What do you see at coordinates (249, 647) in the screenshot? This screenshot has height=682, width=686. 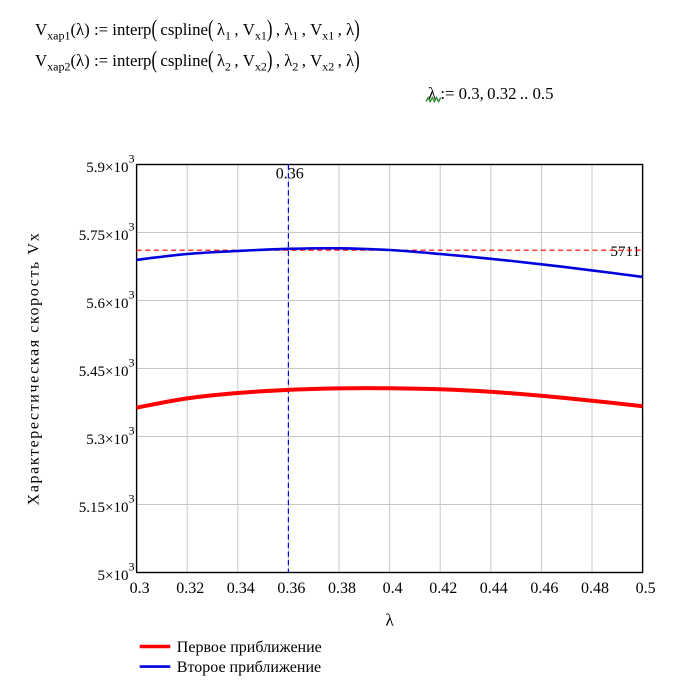 I see `svg-text: Первое приближение` at bounding box center [249, 647].